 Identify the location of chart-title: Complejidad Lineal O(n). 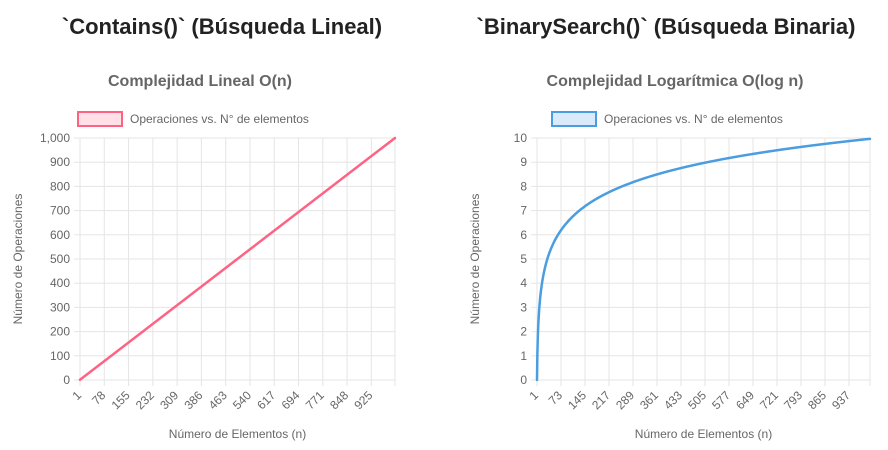
(200, 81).